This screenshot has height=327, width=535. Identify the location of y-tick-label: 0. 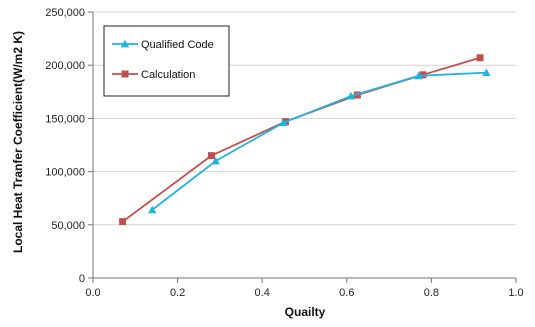
(82, 279).